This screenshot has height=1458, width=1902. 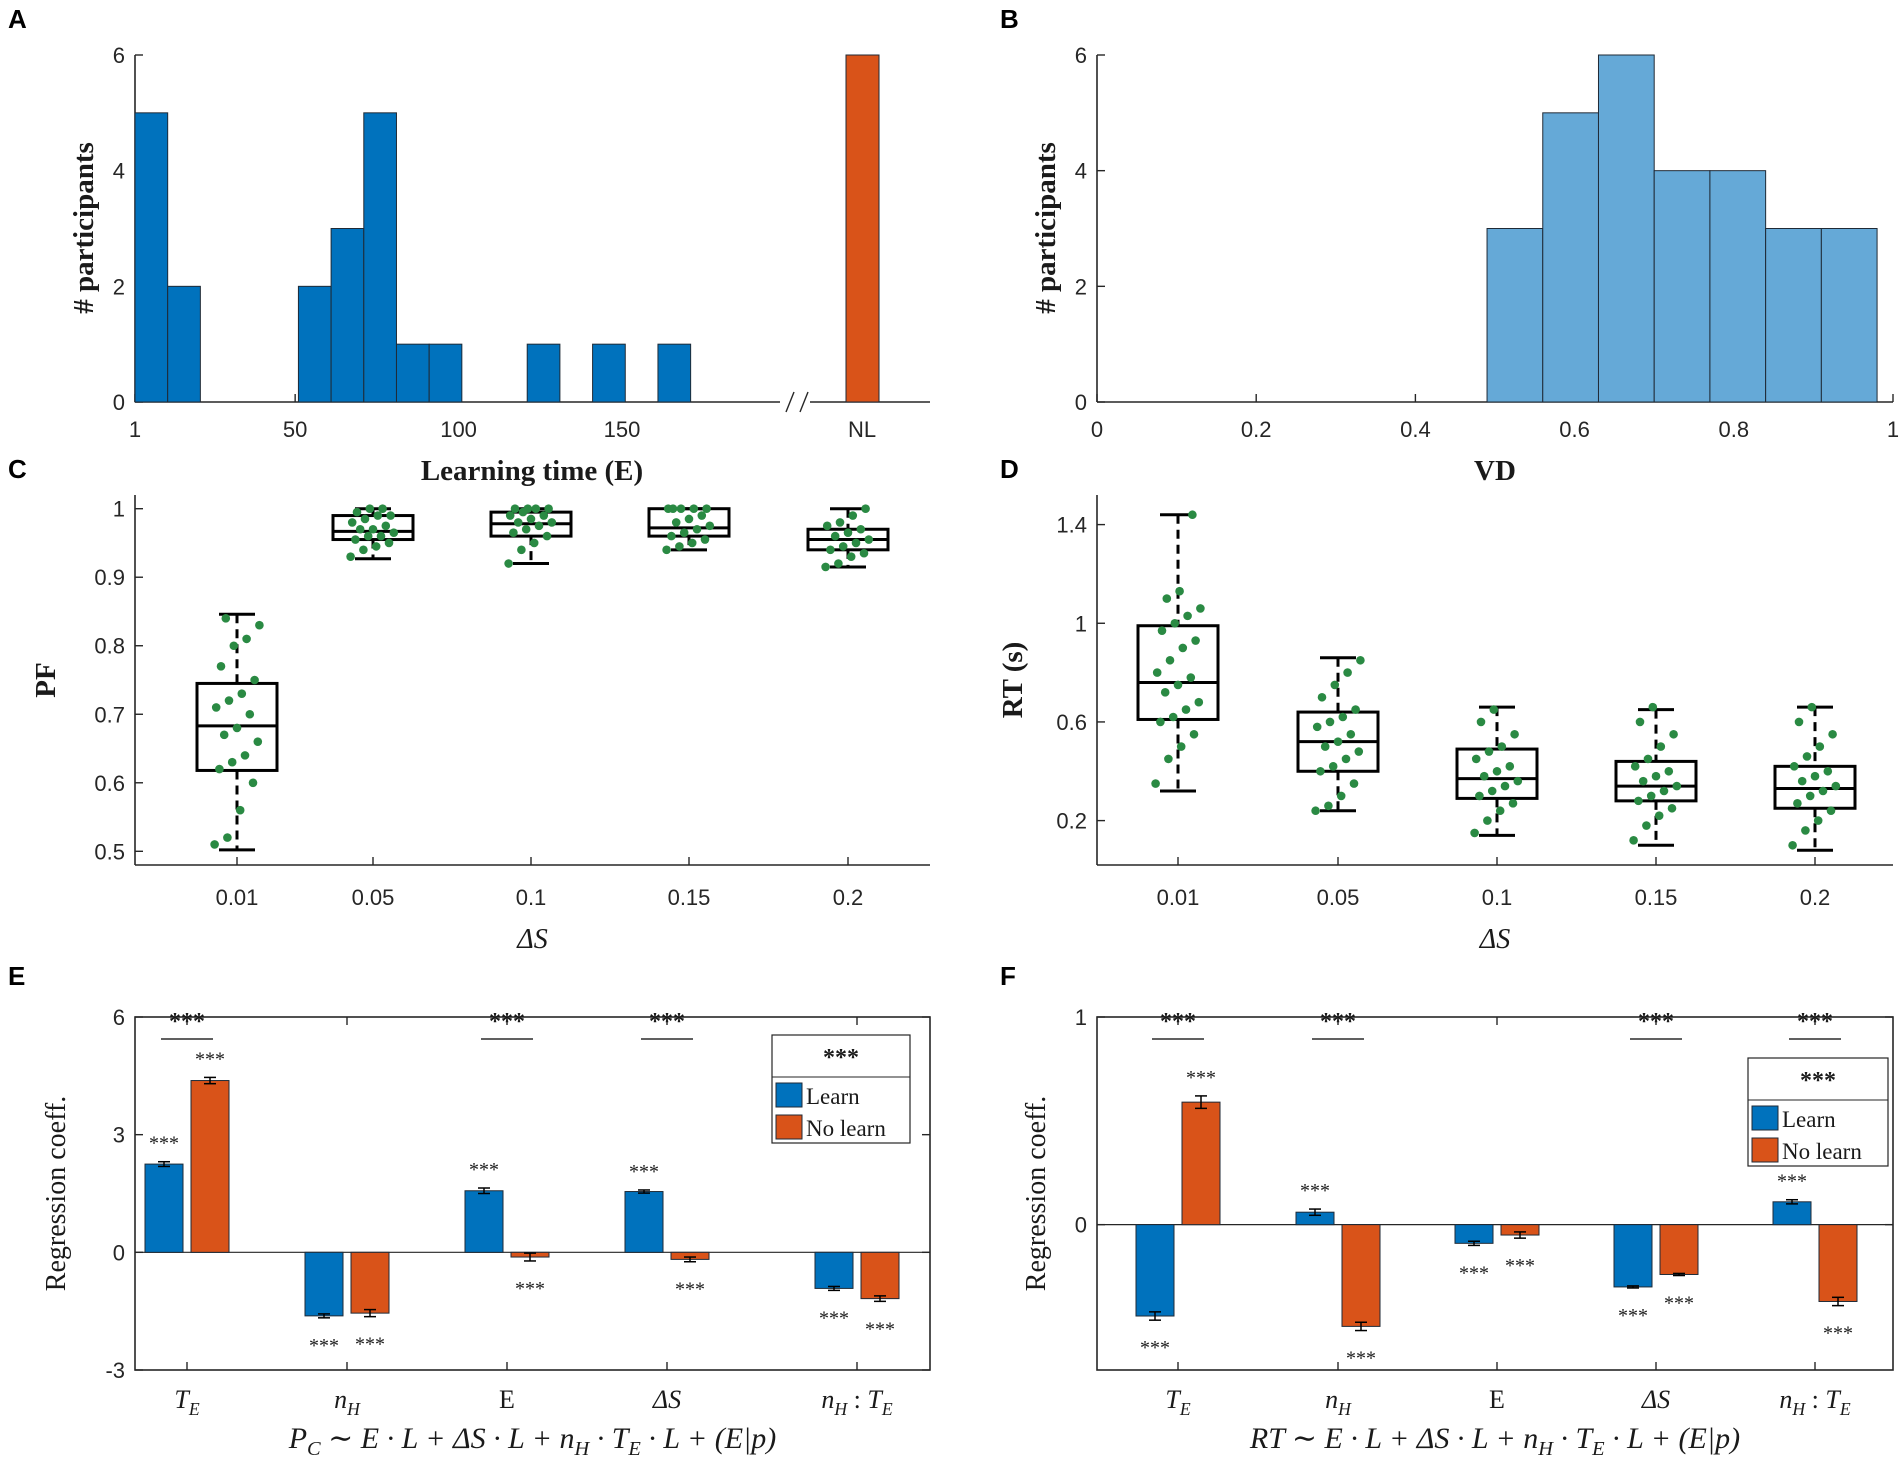 What do you see at coordinates (119, 1017) in the screenshot?
I see `y-tick-label-e: 6` at bounding box center [119, 1017].